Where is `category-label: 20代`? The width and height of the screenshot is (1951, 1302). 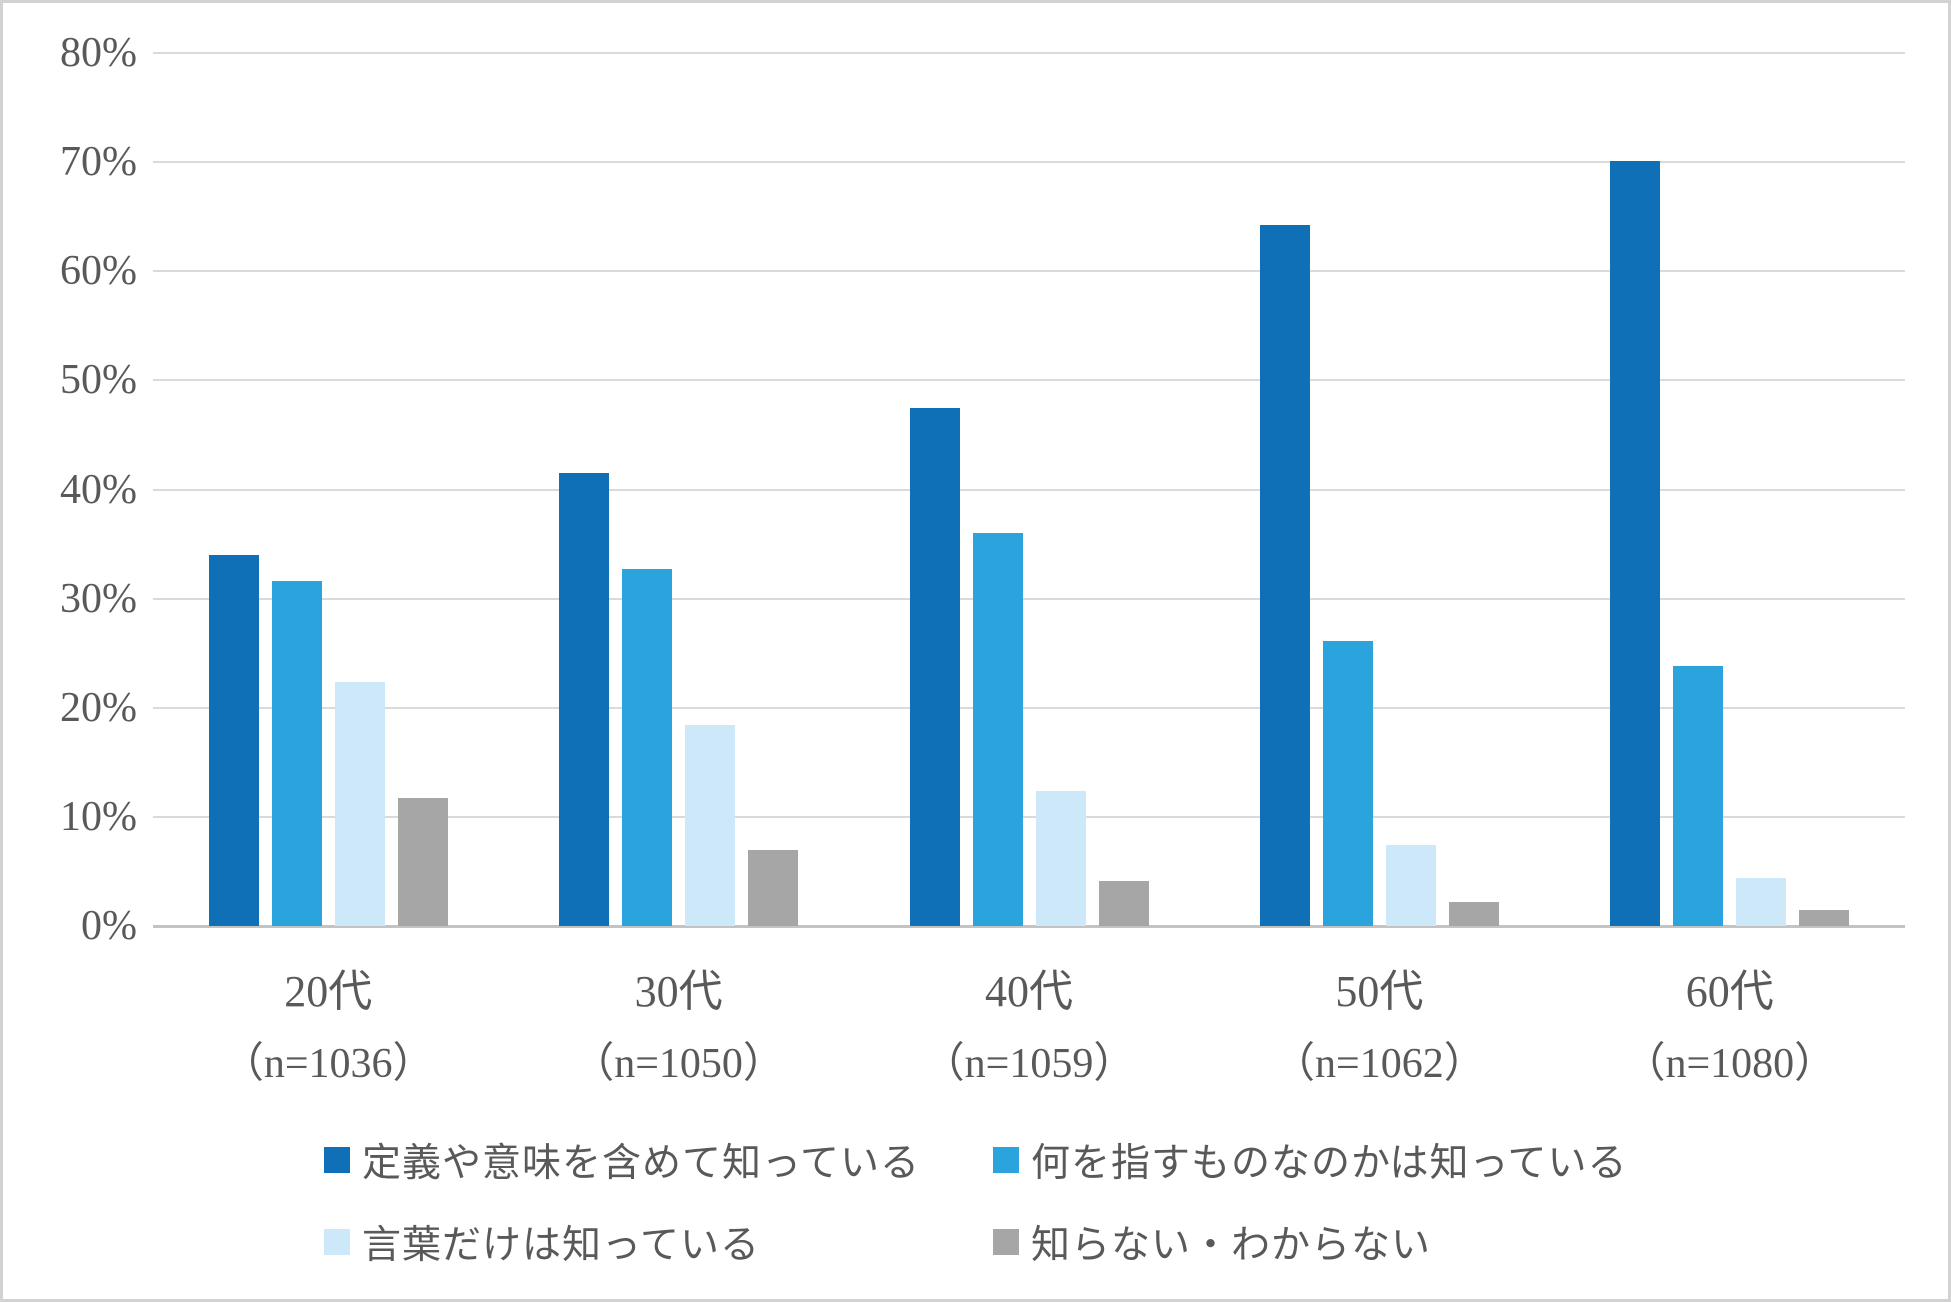
category-label: 20代 is located at coordinates (328, 991).